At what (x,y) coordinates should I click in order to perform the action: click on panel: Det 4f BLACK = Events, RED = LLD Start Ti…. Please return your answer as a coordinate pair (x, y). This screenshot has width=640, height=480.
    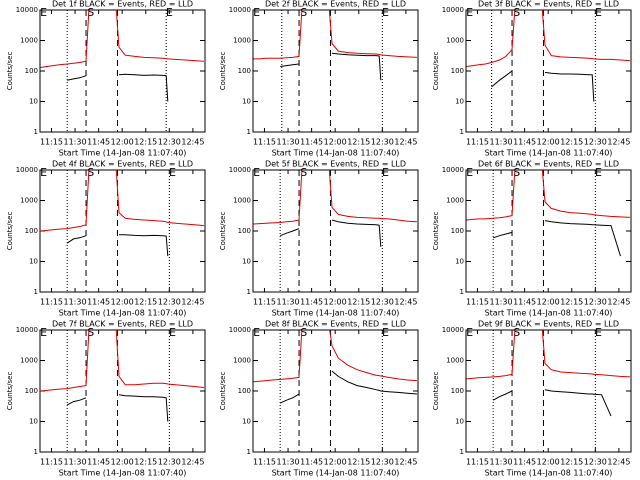
    Looking at the image, I should click on (106, 239).